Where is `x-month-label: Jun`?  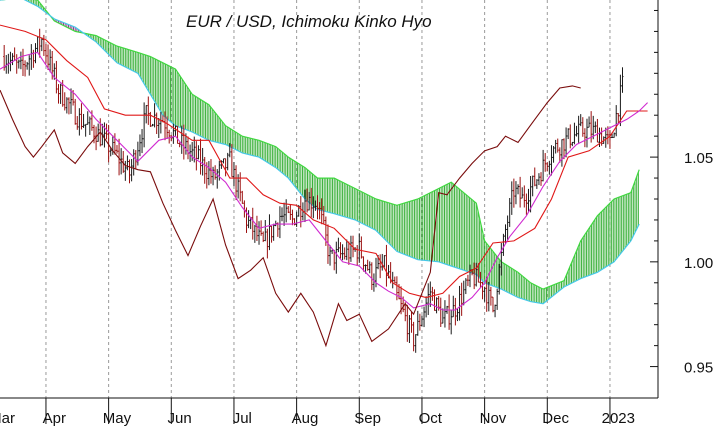
x-month-label: Jun is located at coordinates (180, 418).